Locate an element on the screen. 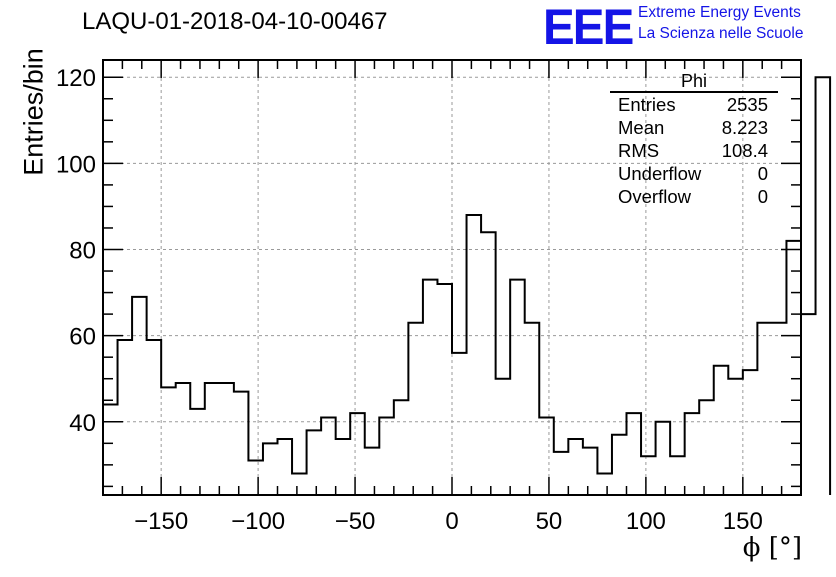  x-tick-label: −100 is located at coordinates (258, 521).